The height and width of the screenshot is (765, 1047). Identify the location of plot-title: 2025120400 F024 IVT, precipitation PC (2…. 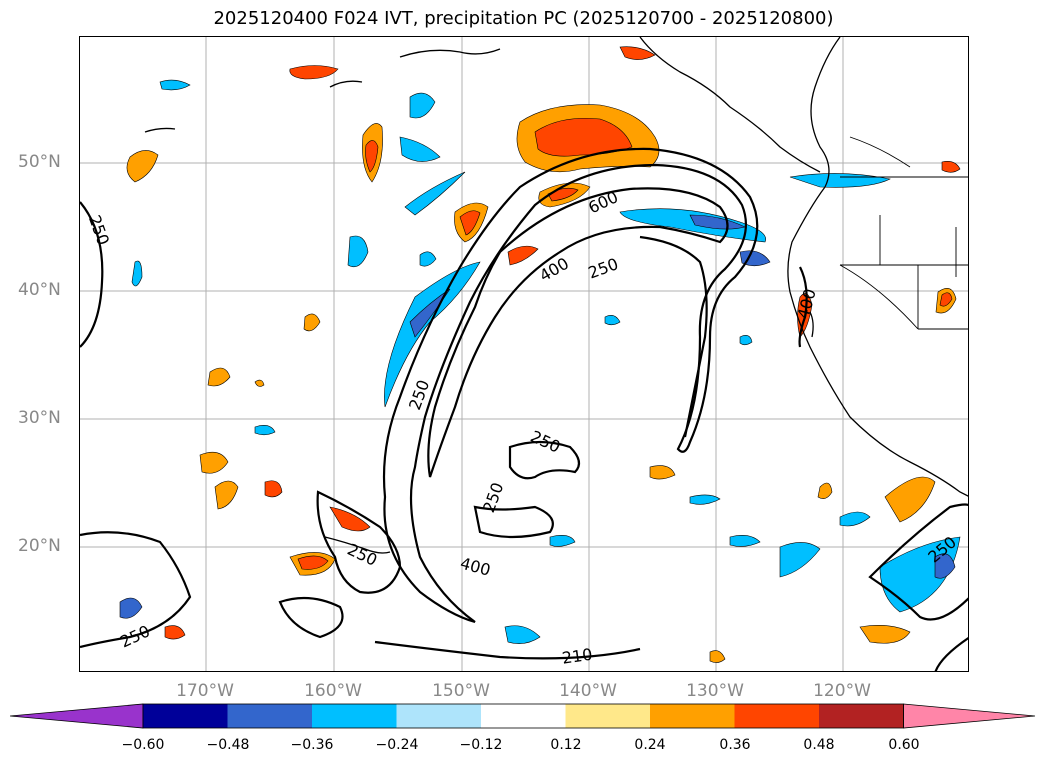
(523, 18).